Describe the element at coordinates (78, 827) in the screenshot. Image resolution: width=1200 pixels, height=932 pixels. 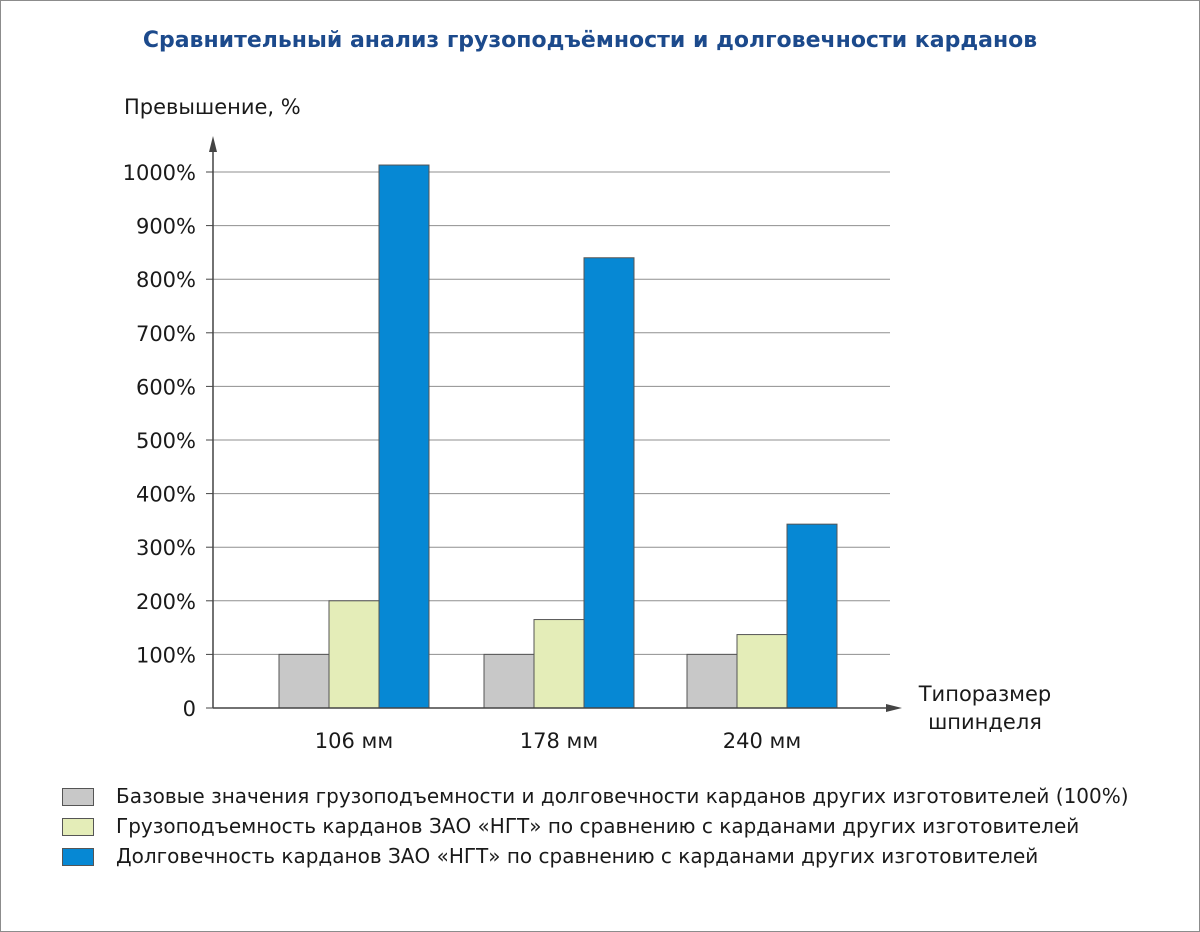
I see `legend-swatch-capacity` at that location.